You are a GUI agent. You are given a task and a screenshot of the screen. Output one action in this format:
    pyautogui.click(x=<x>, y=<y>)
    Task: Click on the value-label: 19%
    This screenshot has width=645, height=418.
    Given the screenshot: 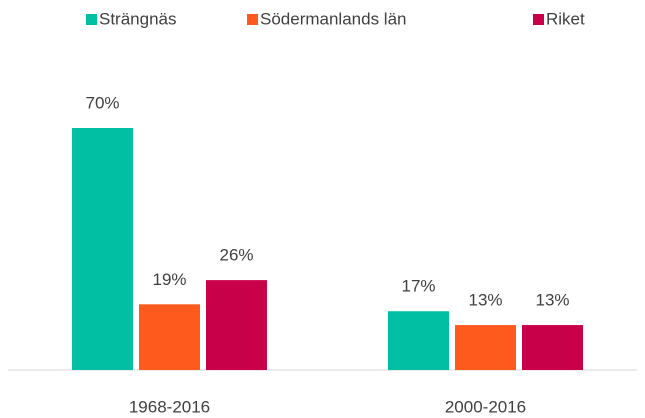 What is the action you would take?
    pyautogui.click(x=169, y=279)
    